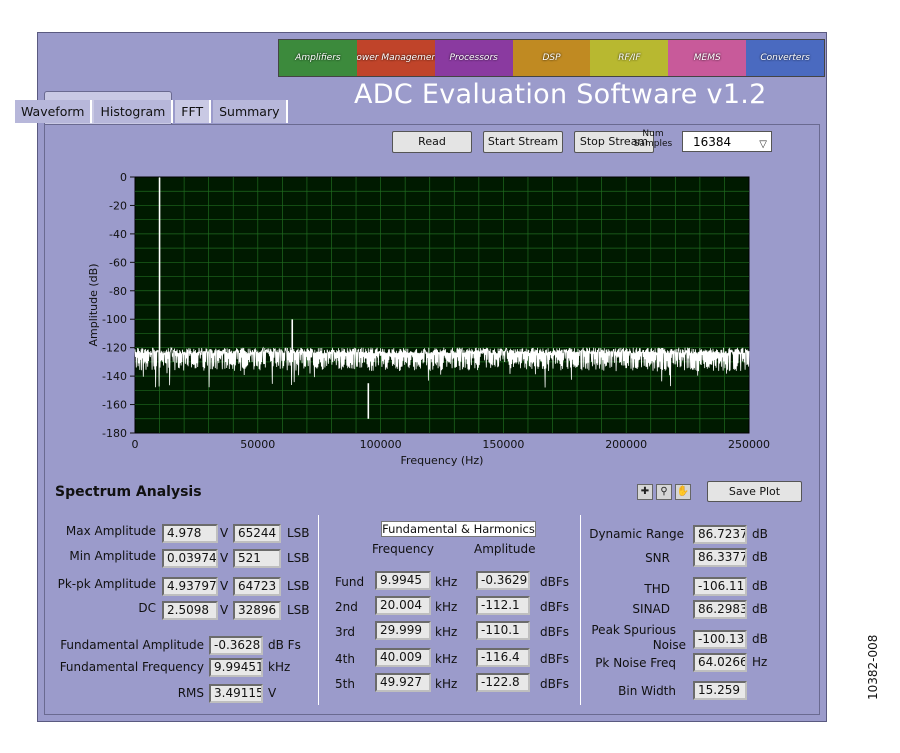 This screenshot has width=900, height=753. What do you see at coordinates (224, 586) in the screenshot?
I see `pkpk-amplitude-v-unit: V` at bounding box center [224, 586].